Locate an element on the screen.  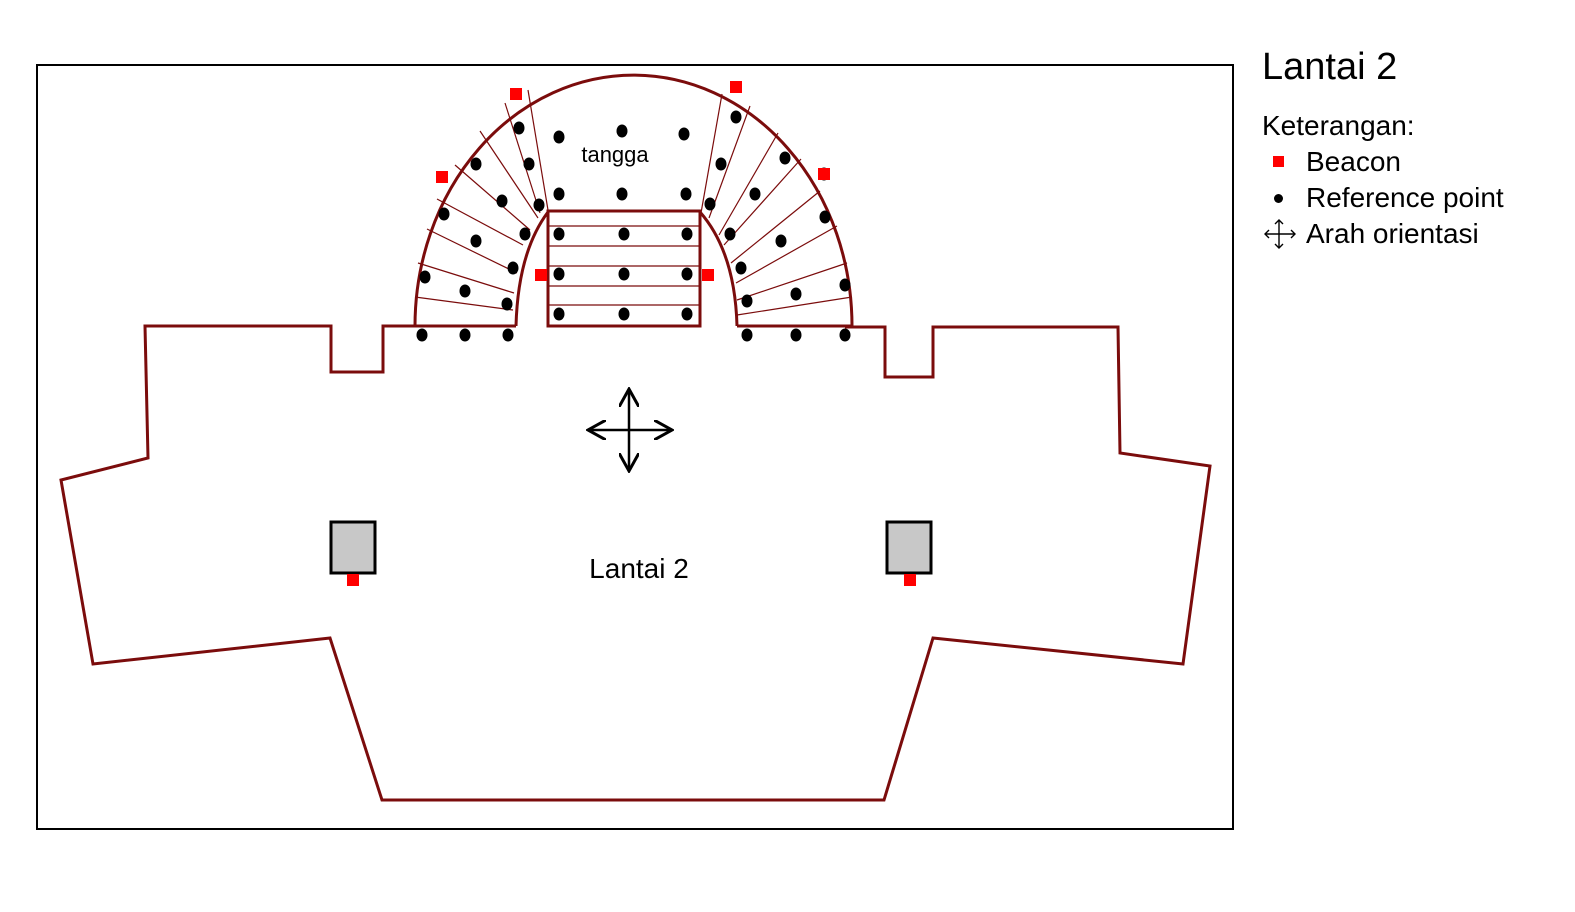
pillar-right is located at coordinates (909, 547).